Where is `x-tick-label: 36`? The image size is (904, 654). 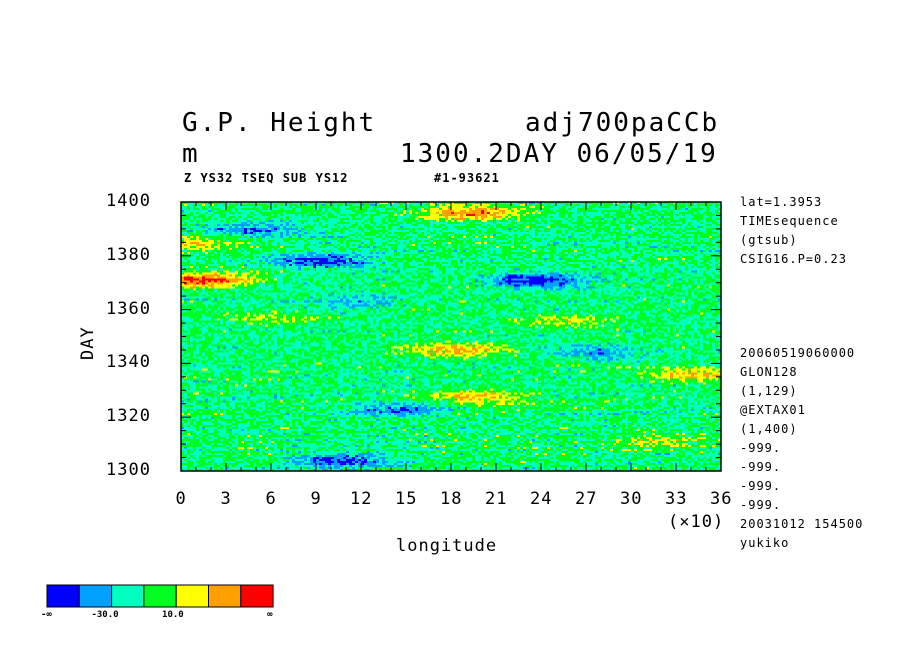 x-tick-label: 36 is located at coordinates (721, 499).